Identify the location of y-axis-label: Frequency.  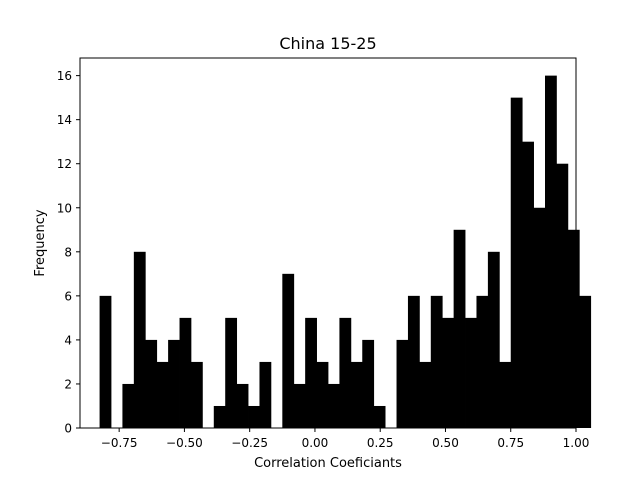
(40, 242).